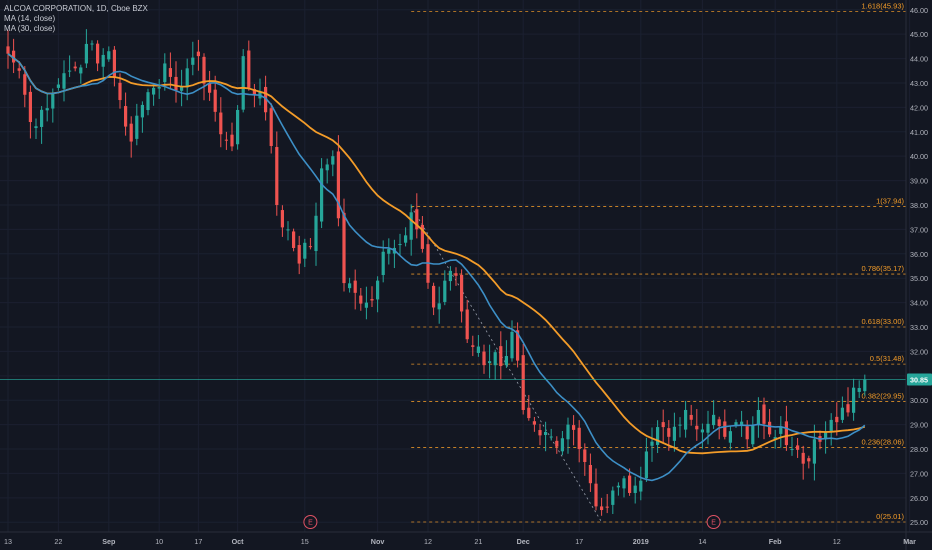  Describe the element at coordinates (159, 541) in the screenshot. I see `x-tick-label: 10` at that location.